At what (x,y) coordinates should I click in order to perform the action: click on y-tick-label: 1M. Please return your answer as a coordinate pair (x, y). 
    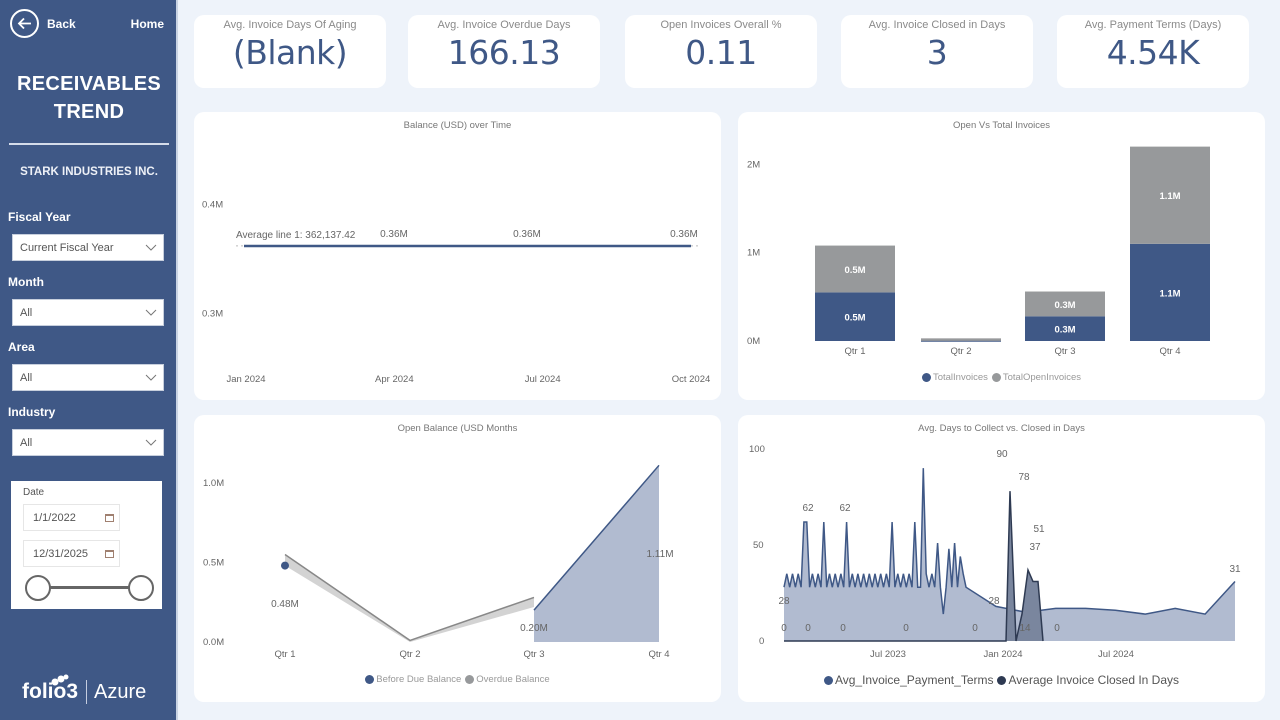
    Looking at the image, I should click on (753, 253).